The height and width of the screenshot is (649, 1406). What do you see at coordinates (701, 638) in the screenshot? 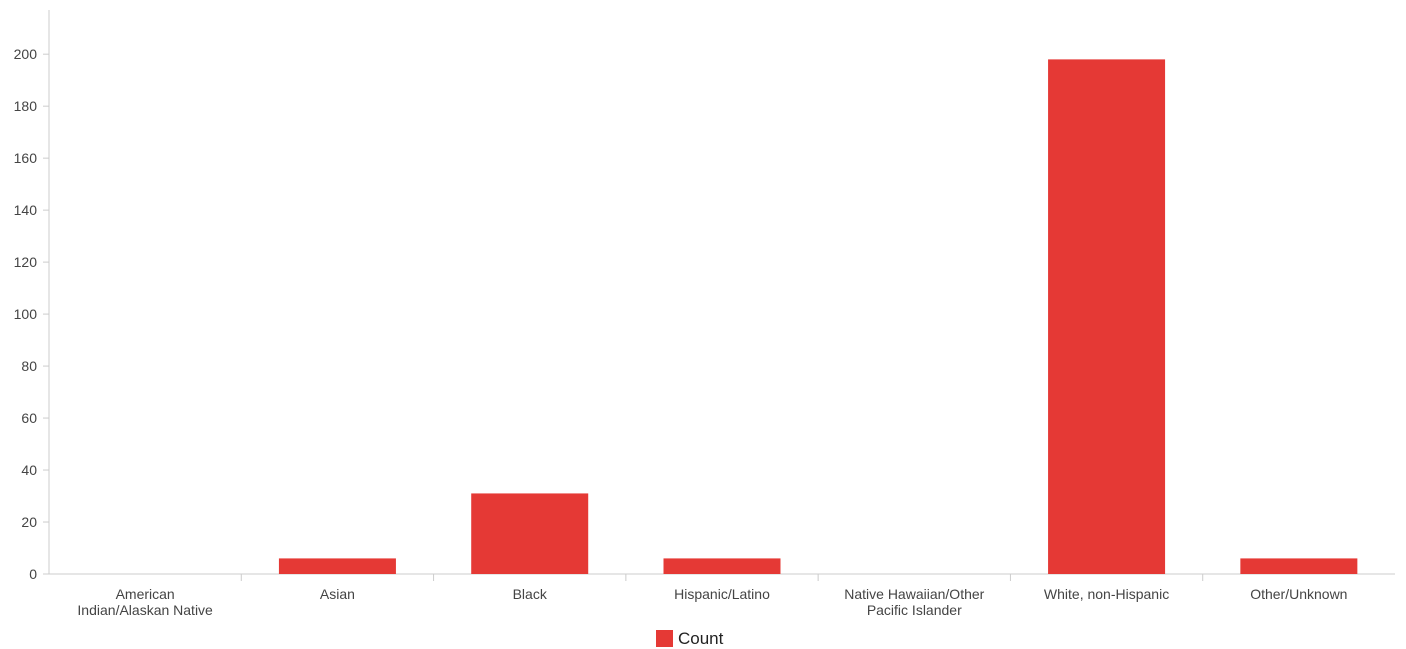
I see `legend-label: Count` at bounding box center [701, 638].